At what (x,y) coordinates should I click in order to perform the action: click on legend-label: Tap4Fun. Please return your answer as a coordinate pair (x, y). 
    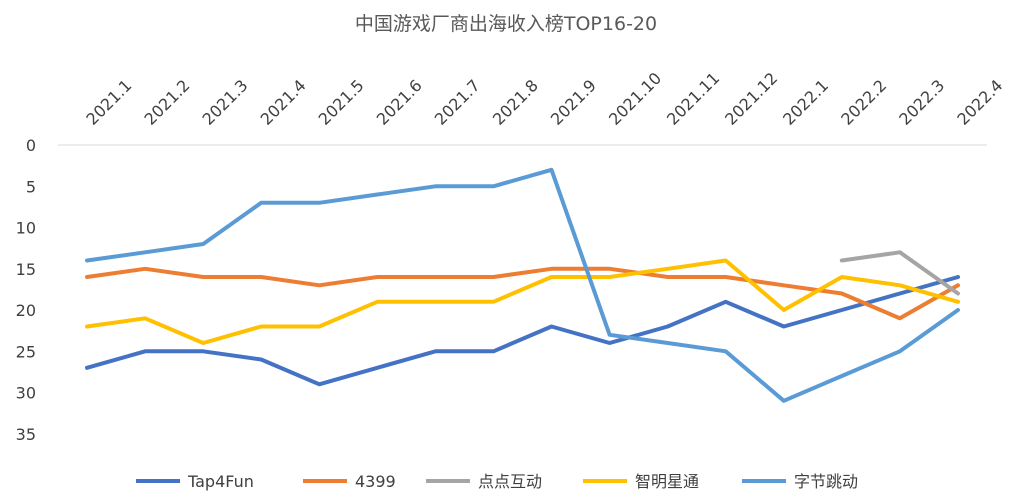
    Looking at the image, I should click on (220, 481).